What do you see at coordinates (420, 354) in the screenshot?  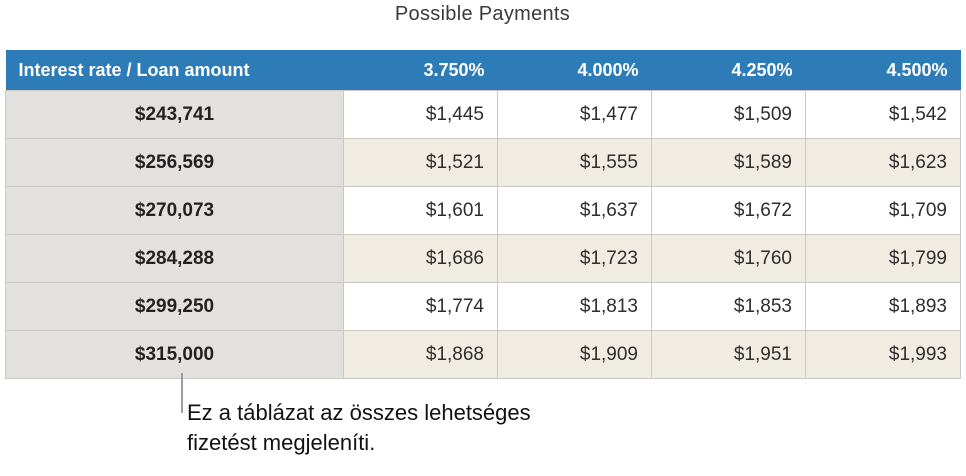 I see `payment-cell: $1,868` at bounding box center [420, 354].